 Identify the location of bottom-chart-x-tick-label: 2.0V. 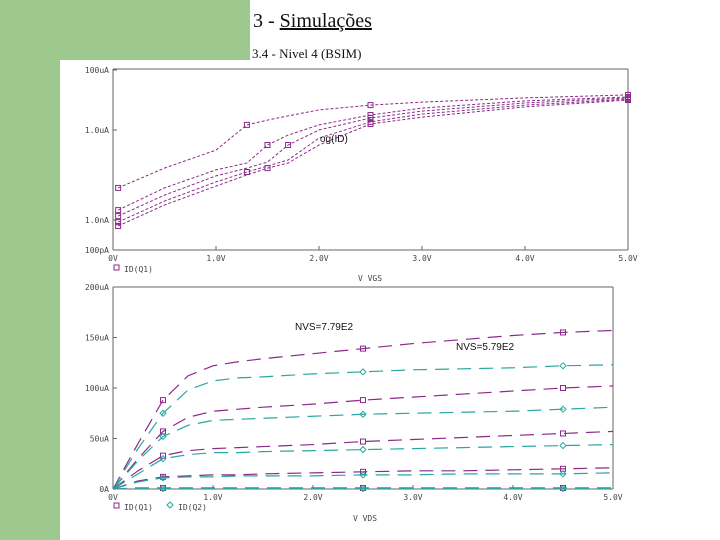
(312, 497).